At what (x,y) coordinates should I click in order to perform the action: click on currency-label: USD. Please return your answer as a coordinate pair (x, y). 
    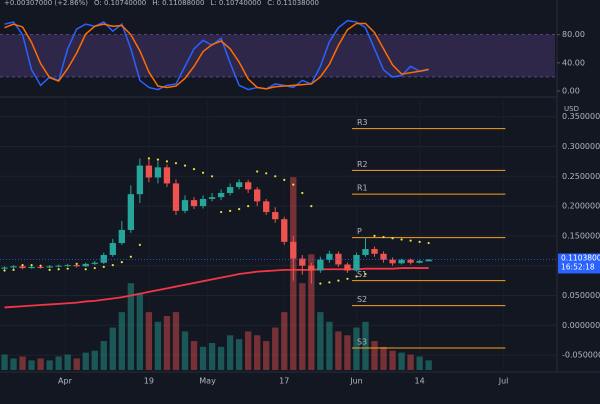
    Looking at the image, I should click on (571, 109).